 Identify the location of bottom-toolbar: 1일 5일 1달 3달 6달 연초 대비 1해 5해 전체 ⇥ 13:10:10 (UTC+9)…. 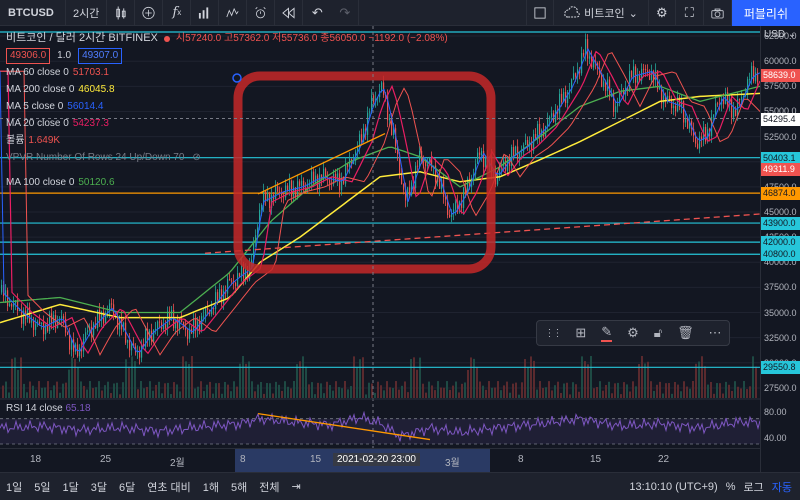
(400, 486).